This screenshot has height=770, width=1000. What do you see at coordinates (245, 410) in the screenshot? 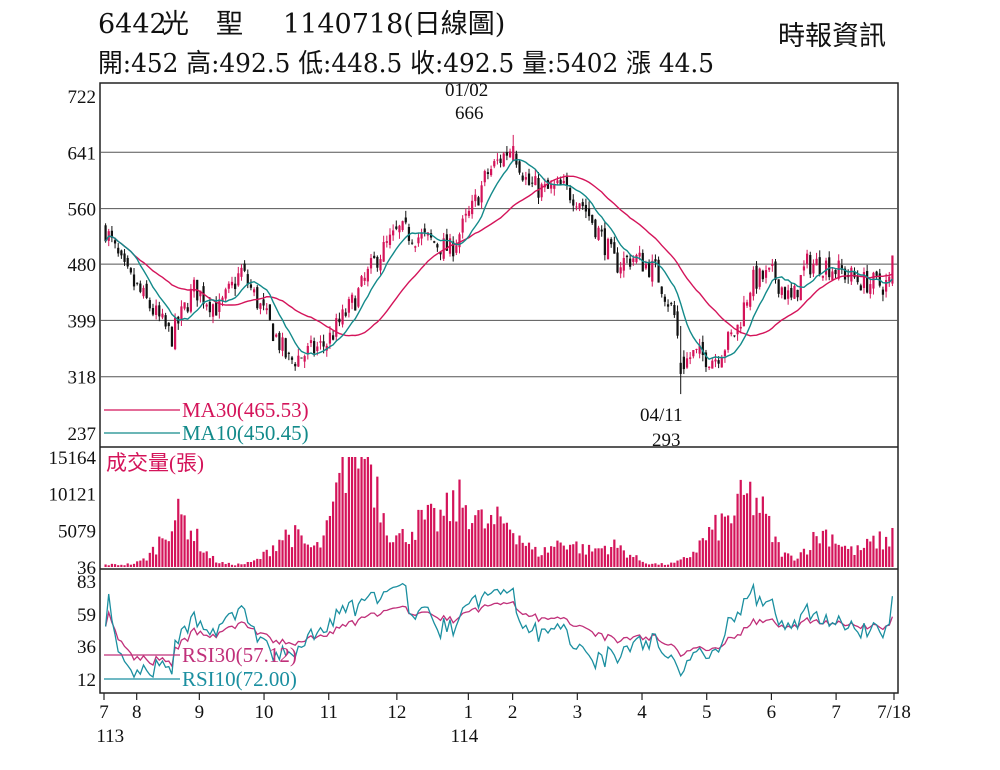
I see `ma30-legend-label: MA30(465.53)` at bounding box center [245, 410].